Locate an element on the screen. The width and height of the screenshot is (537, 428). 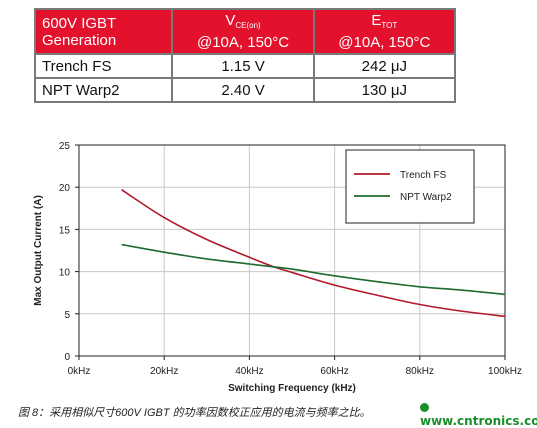
series-line-npt-warp2 is located at coordinates (313, 269).